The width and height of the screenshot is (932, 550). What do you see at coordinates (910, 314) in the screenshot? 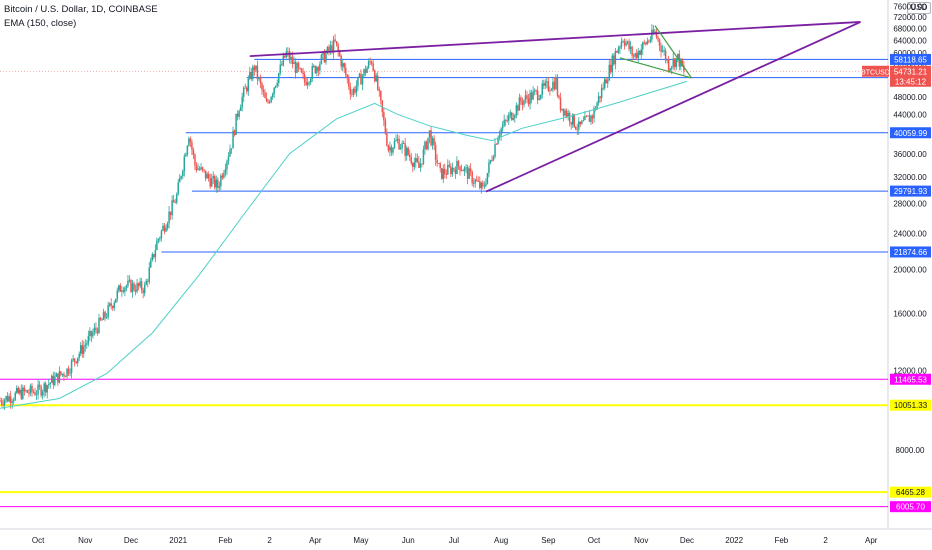
I see `y-tick-label: 16000.00` at bounding box center [910, 314].